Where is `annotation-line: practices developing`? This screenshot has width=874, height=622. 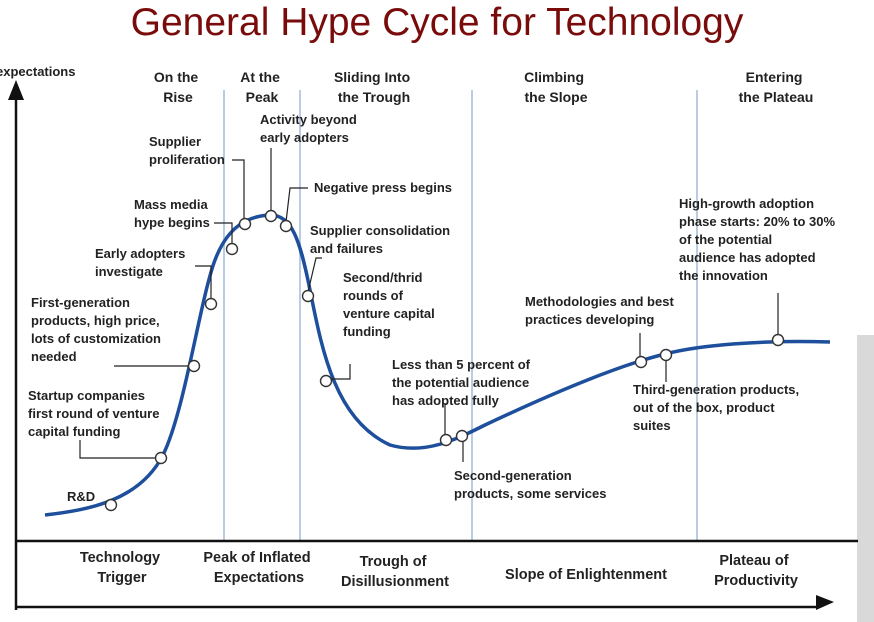
annotation-line: practices developing is located at coordinates (589, 319).